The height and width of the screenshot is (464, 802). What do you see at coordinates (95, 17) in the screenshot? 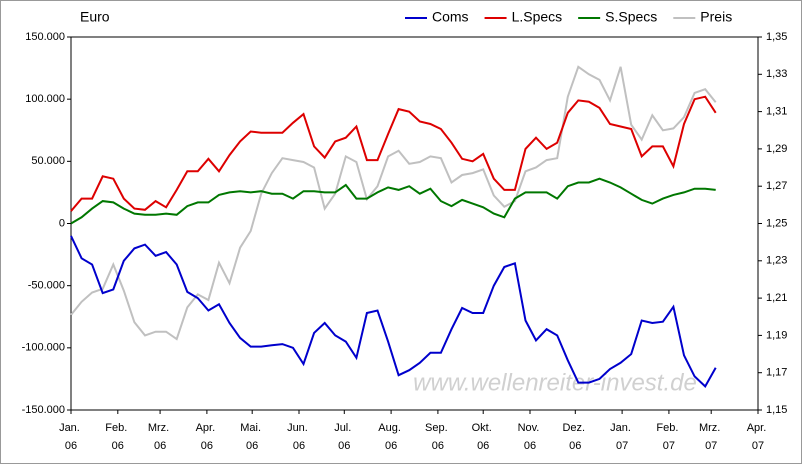
I see `y-axis-label: Euro` at bounding box center [95, 17].